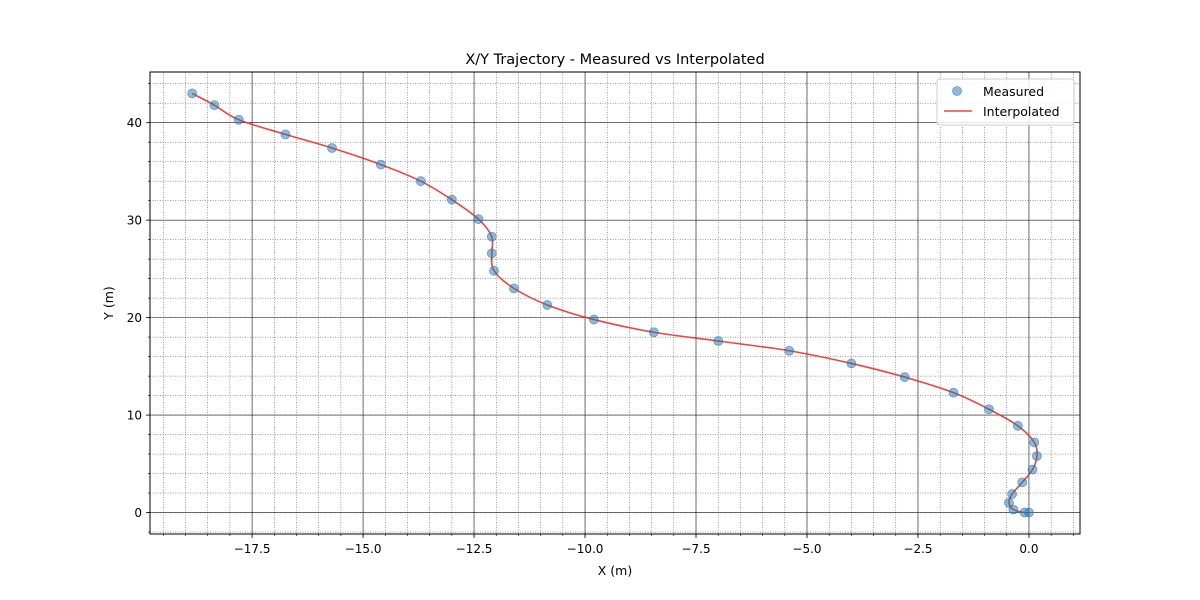 This screenshot has width=1200, height=600. What do you see at coordinates (474, 549) in the screenshot?
I see `x-tick-label: −12.5` at bounding box center [474, 549].